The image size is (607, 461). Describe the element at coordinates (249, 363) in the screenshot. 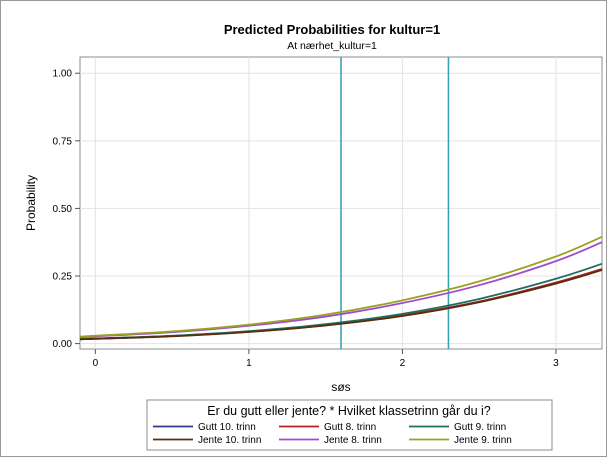

I see `x-tick-label: 1` at that location.